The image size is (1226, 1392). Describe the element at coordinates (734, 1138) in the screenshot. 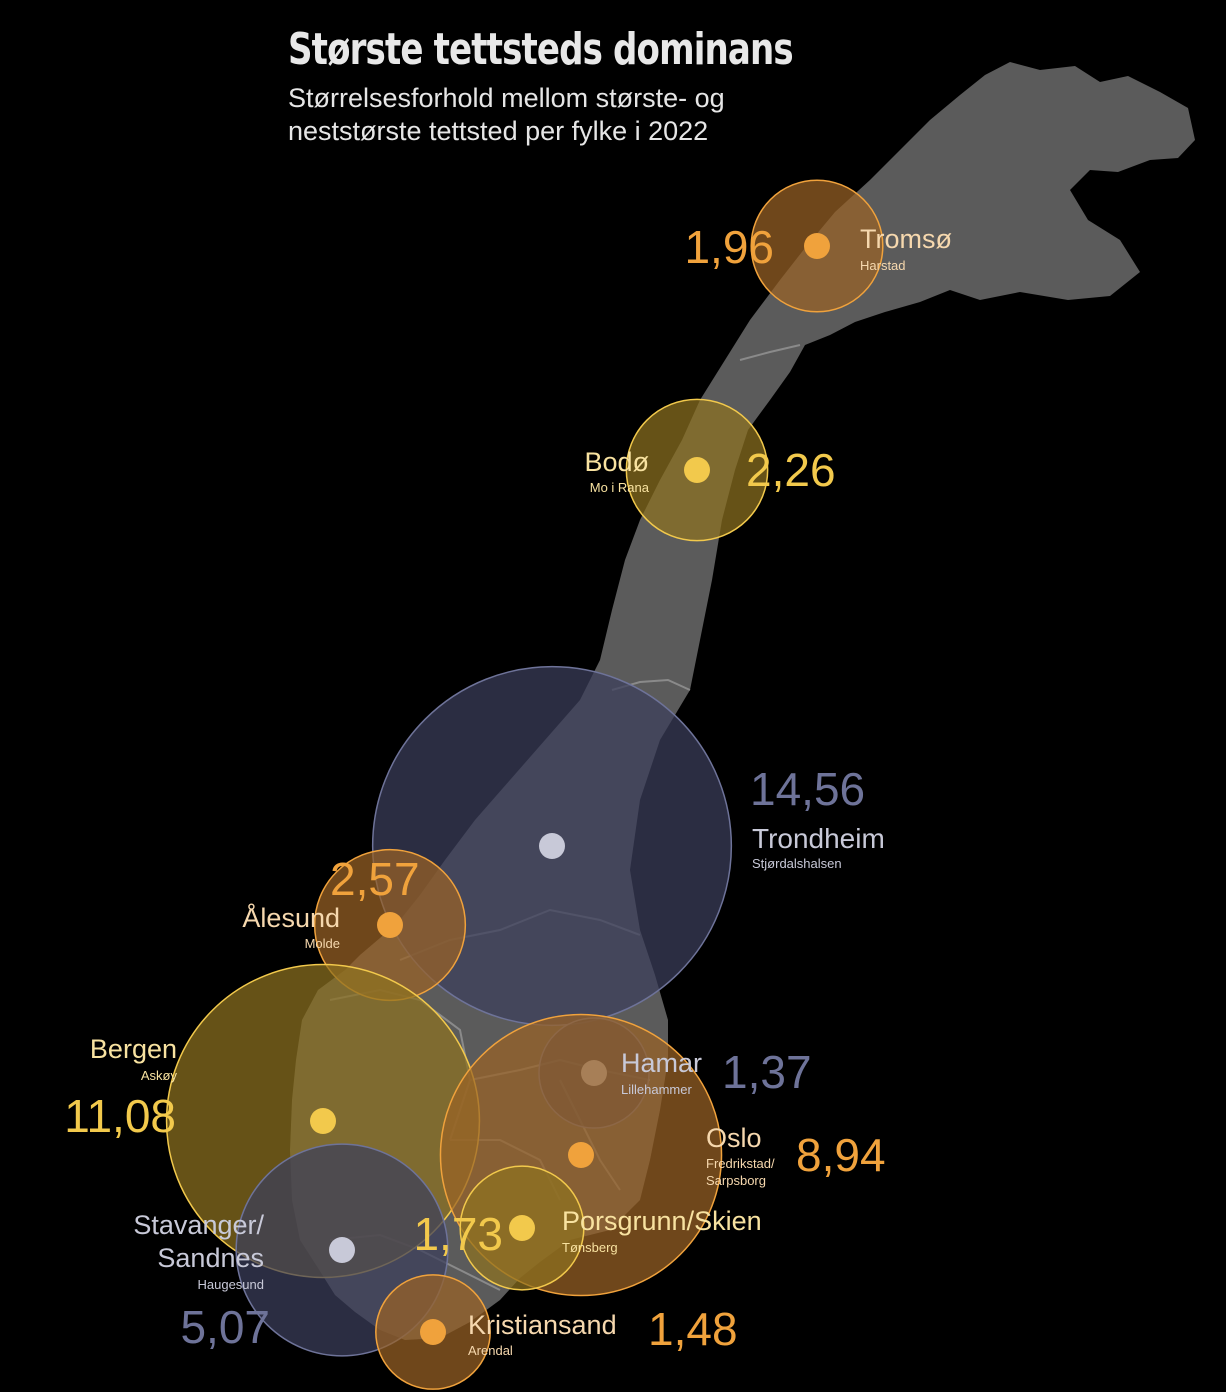

I see `city-label-oslo: Oslo` at that location.